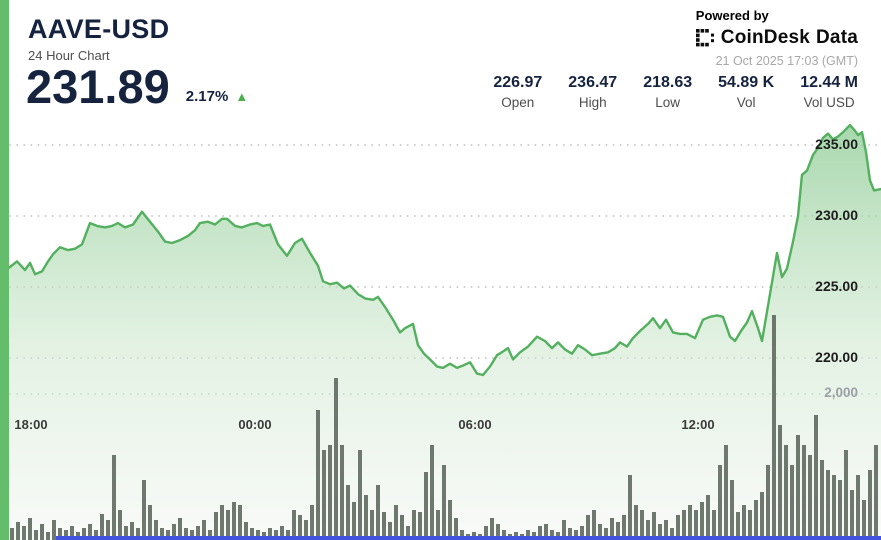 The image size is (881, 540). Describe the element at coordinates (746, 102) in the screenshot. I see `stat-label: Vol` at that location.